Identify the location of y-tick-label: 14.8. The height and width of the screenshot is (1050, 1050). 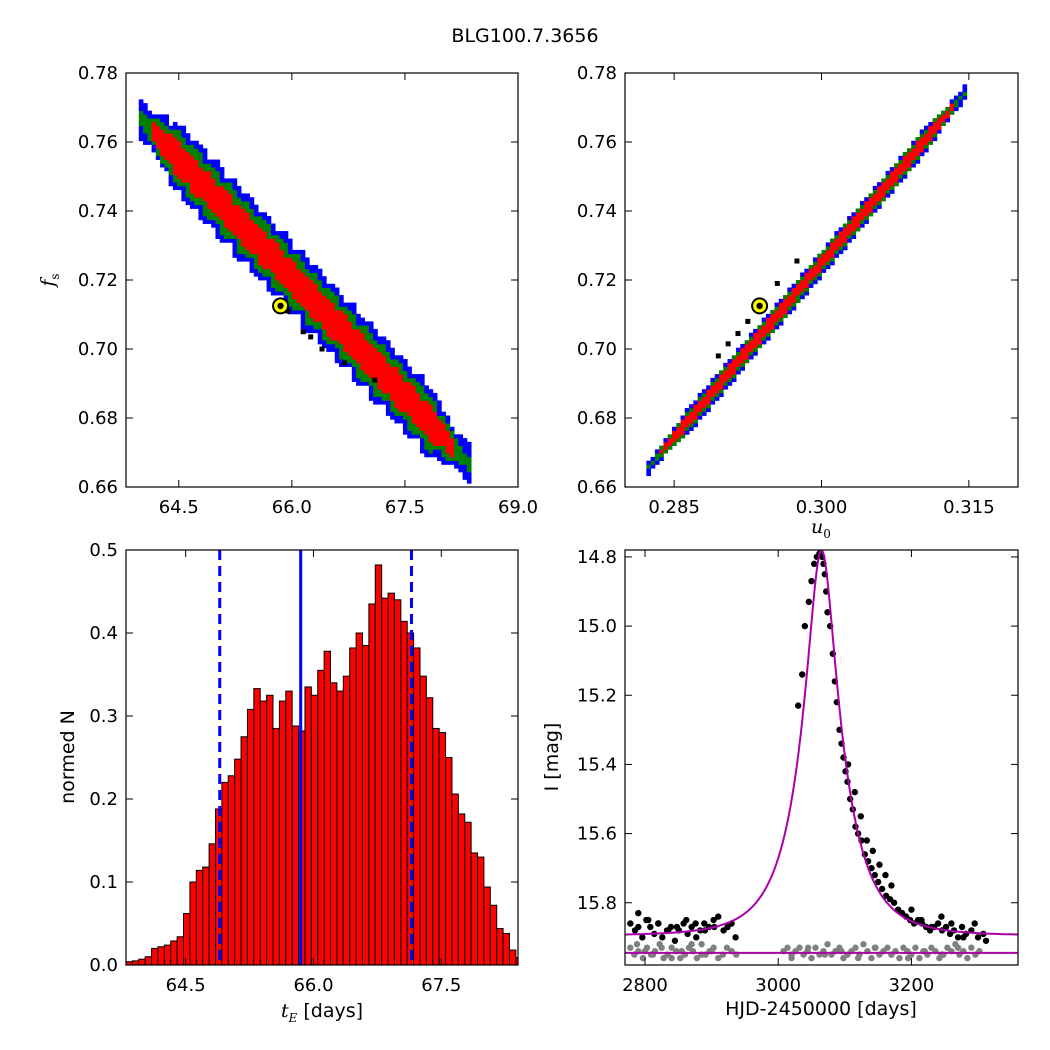
(597, 557).